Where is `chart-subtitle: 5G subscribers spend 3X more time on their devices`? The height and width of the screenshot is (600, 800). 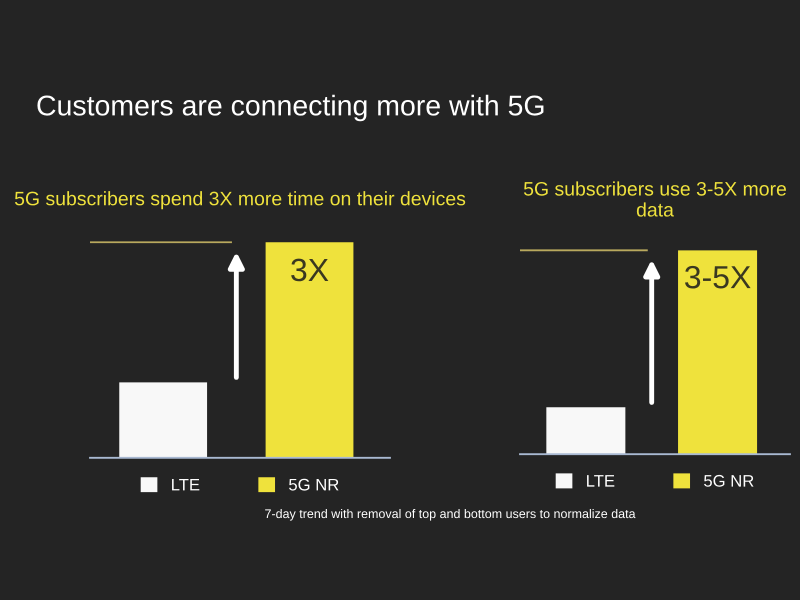 chart-subtitle: 5G subscribers spend 3X more time on their devices is located at coordinates (240, 200).